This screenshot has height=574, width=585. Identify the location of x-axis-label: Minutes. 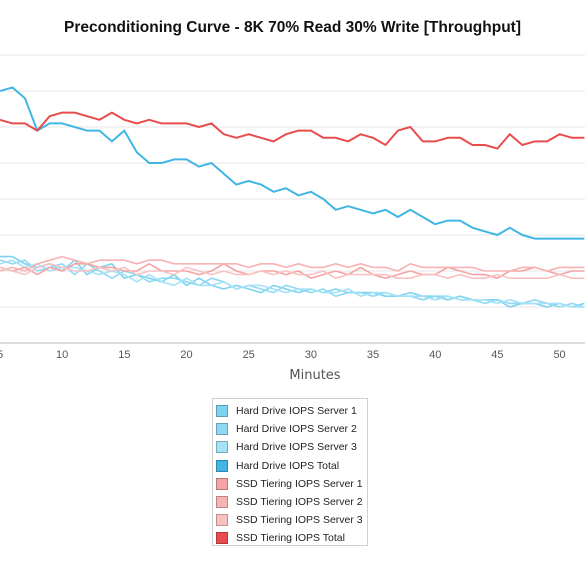
(315, 375).